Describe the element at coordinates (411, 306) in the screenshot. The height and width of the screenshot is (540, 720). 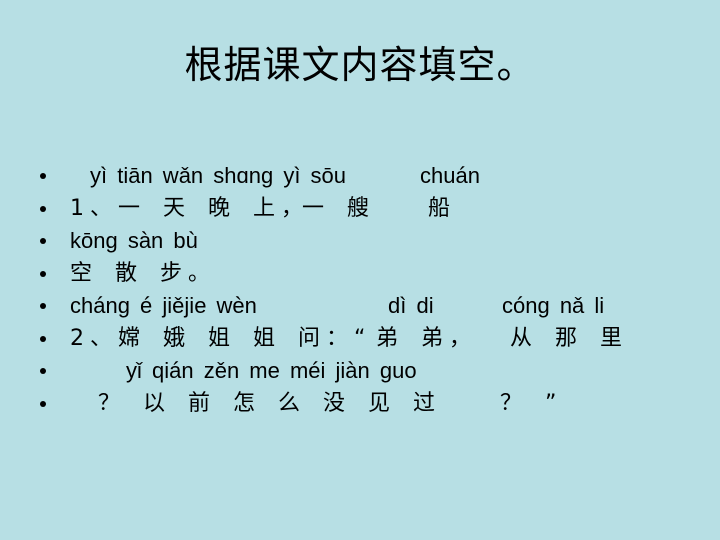
I see `line-3-pinyin-segment-2: dì di` at that location.